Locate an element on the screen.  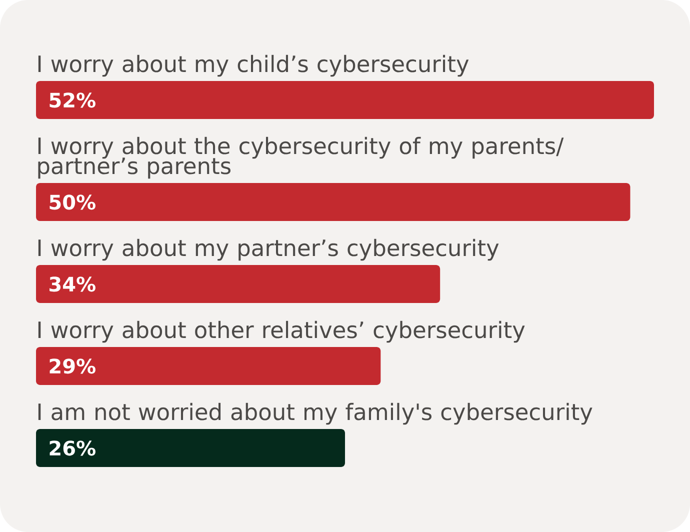
data-label: 52% is located at coordinates (73, 100).